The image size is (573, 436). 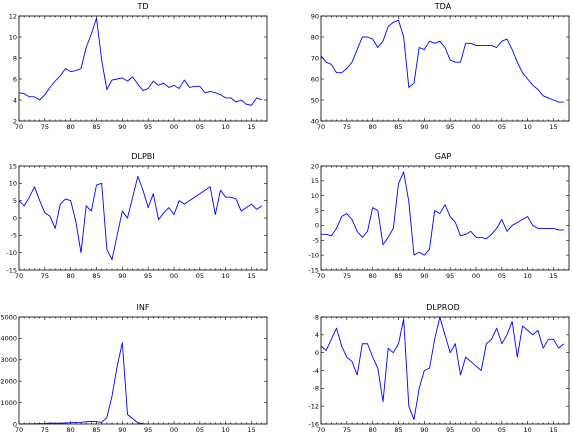 What do you see at coordinates (15, 79) in the screenshot?
I see `y-tick-label: 6` at bounding box center [15, 79].